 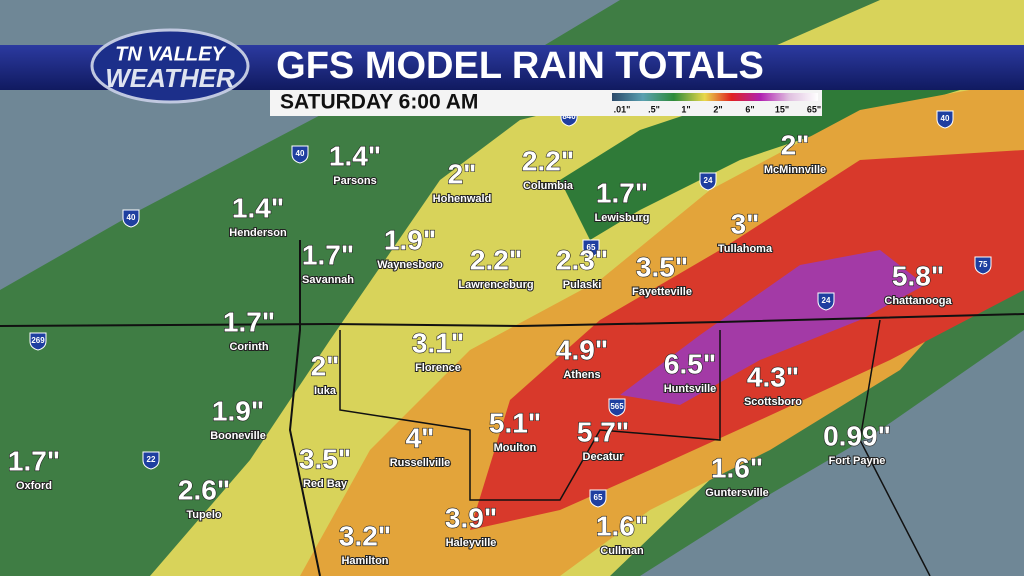 I want to click on logo: TN VALLEY WEATHER, so click(x=170, y=66).